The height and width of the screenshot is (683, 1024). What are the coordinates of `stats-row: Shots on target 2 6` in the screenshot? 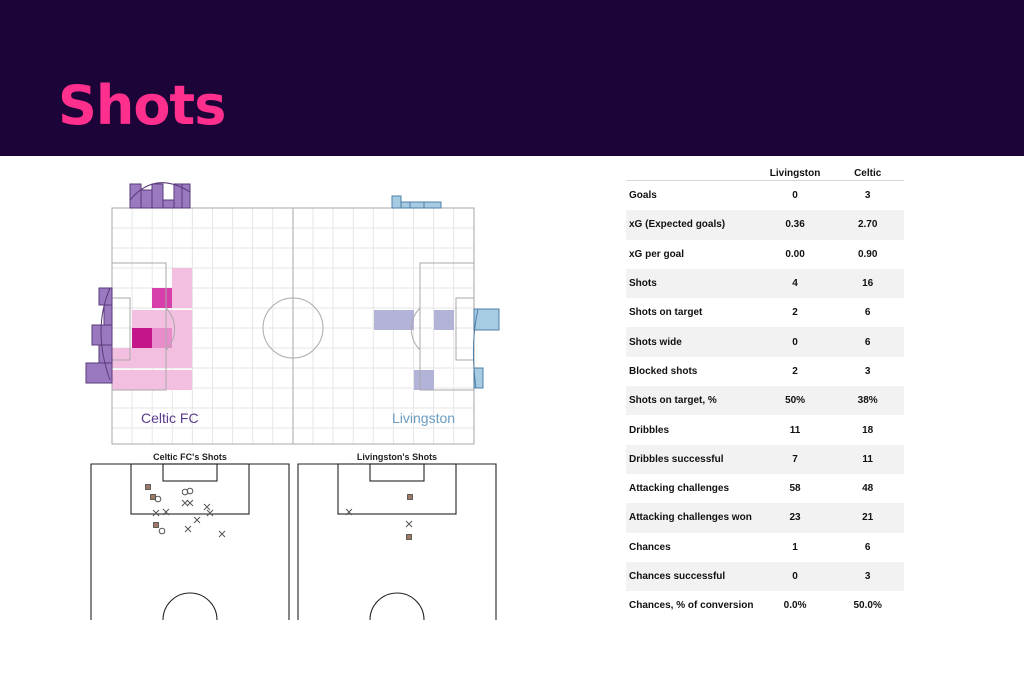 It's located at (765, 312).